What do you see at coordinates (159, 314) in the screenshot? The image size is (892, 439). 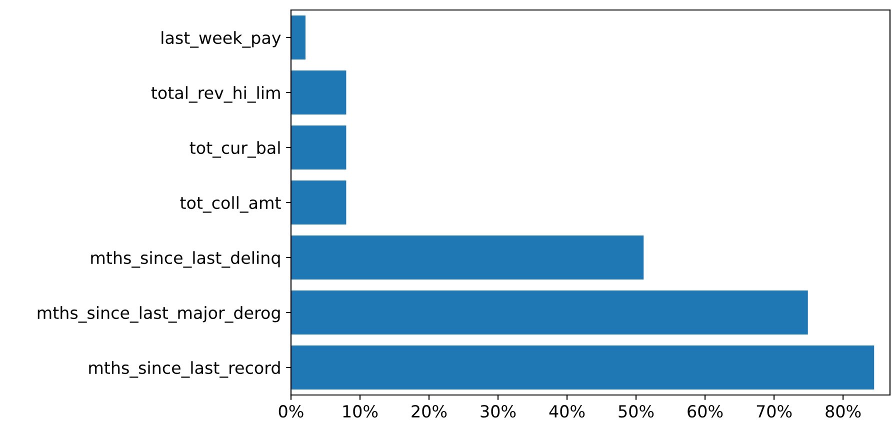 I see `y-tick-label: mths_since_last_major_derog` at bounding box center [159, 314].